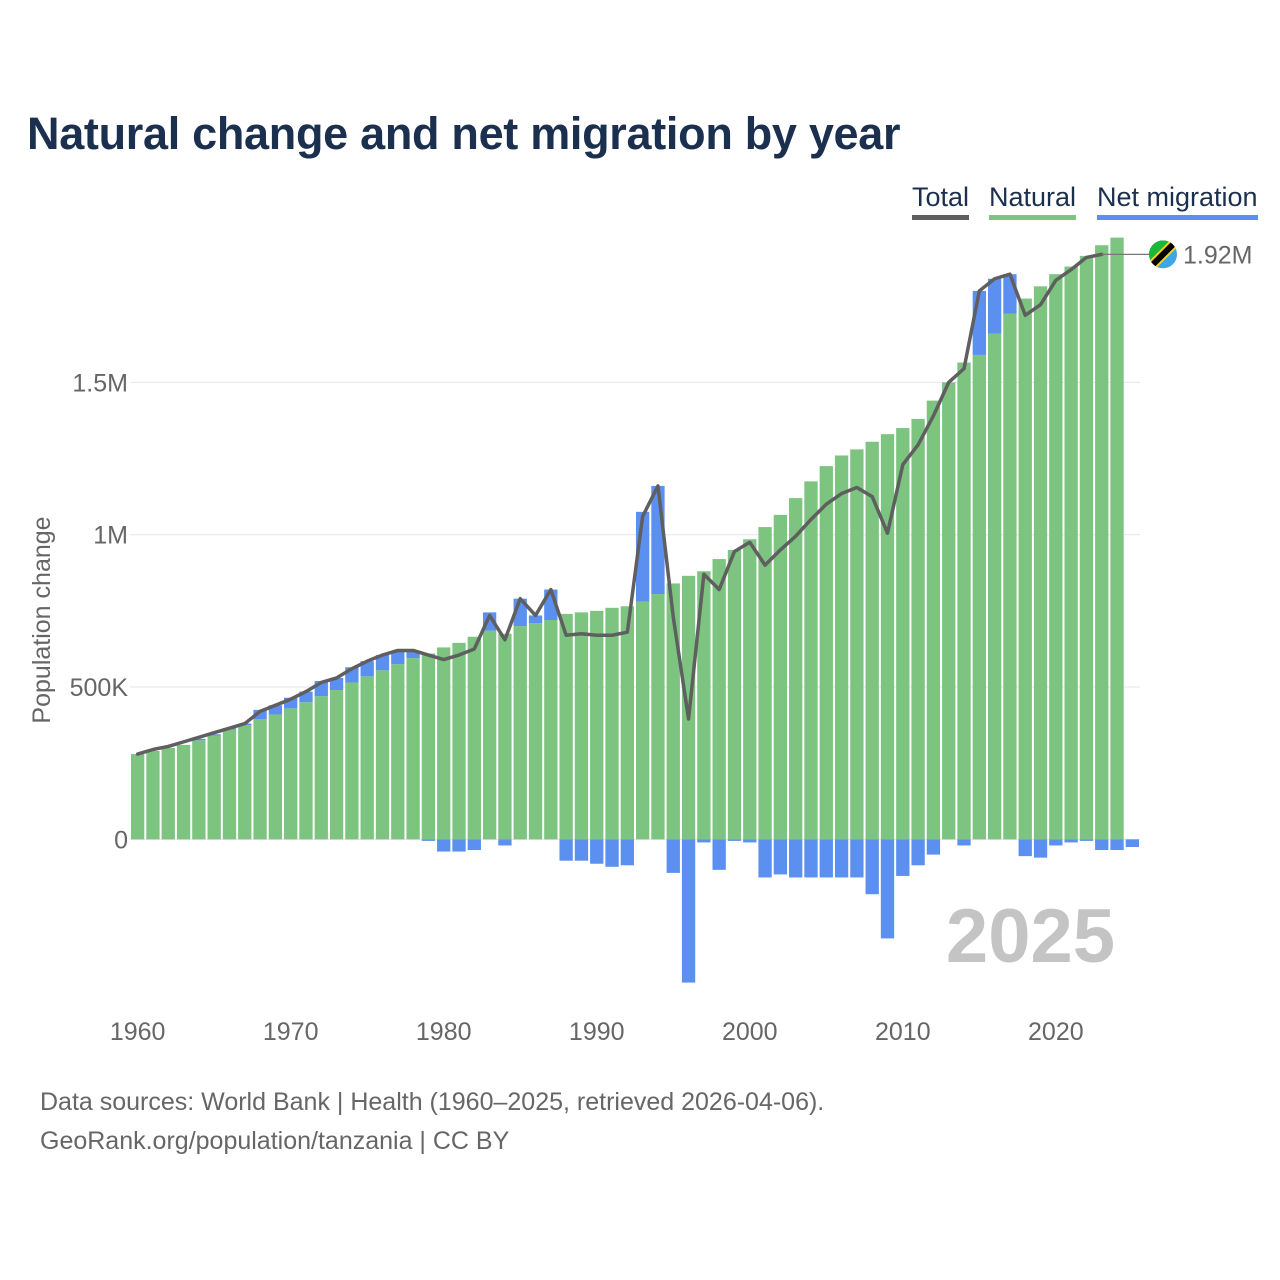 Image resolution: width=1280 pixels, height=1280 pixels. Describe the element at coordinates (444, 1032) in the screenshot. I see `x-tick-label: 1980` at that location.